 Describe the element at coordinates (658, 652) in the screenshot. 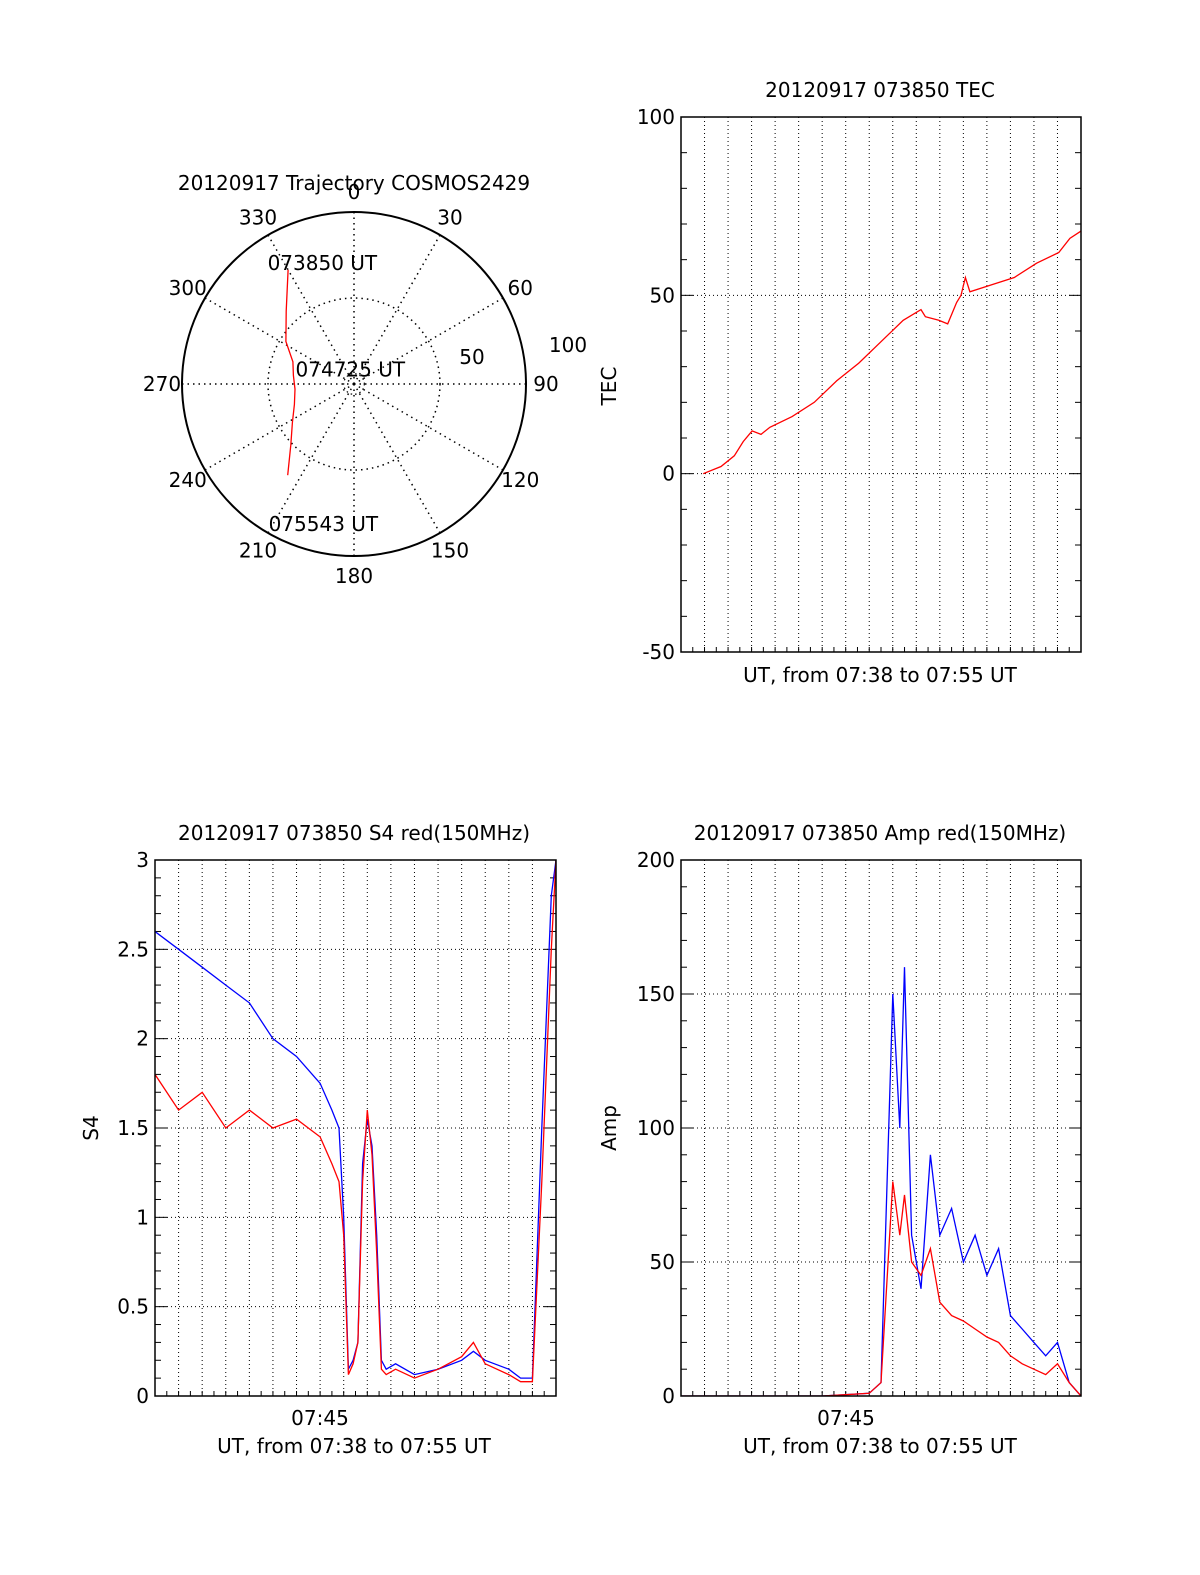

I see `y-tick-label: -50` at that location.